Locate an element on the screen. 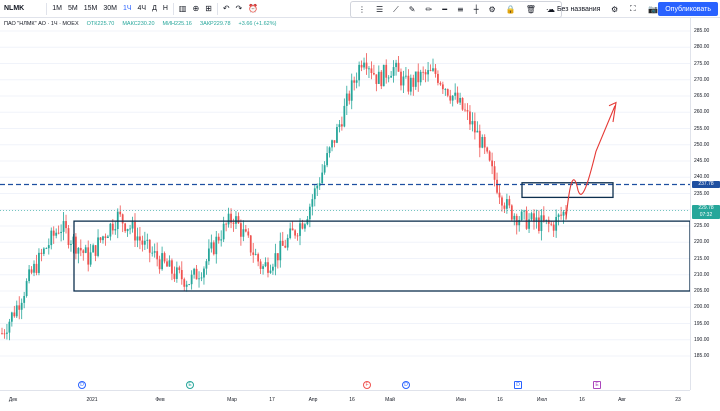  symbol-search-button: NLMK is located at coordinates (14, 8).